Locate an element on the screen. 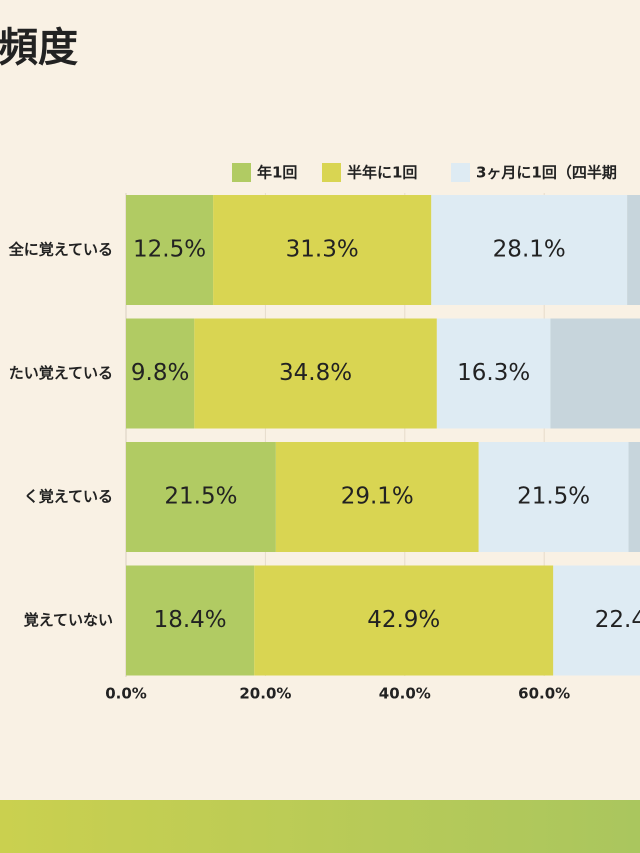 The width and height of the screenshot is (640, 853). chart-title: 頻度 is located at coordinates (39, 48).